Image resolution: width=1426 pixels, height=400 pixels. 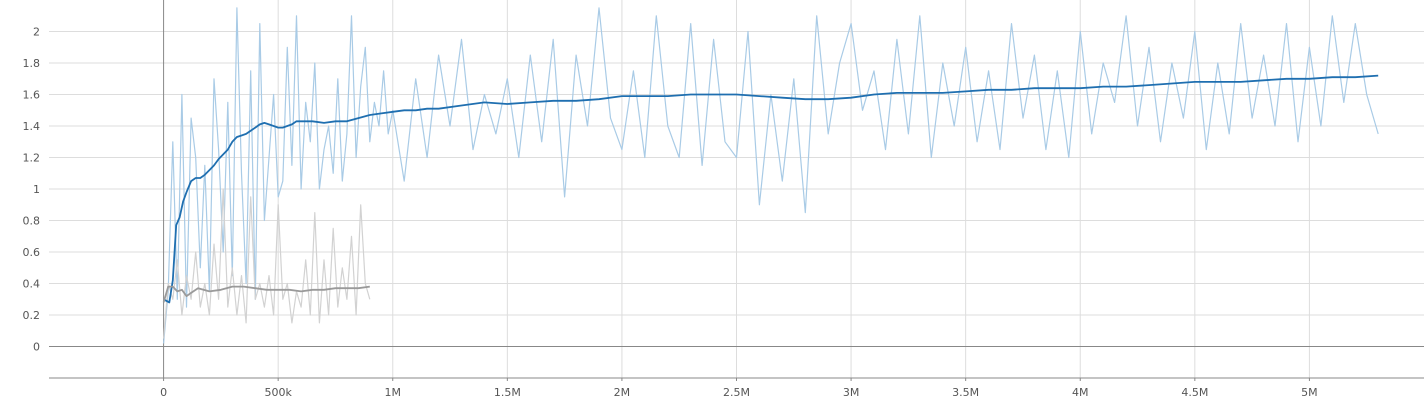 What do you see at coordinates (32, 126) in the screenshot?
I see `y-tick-label: 1.4` at bounding box center [32, 126].